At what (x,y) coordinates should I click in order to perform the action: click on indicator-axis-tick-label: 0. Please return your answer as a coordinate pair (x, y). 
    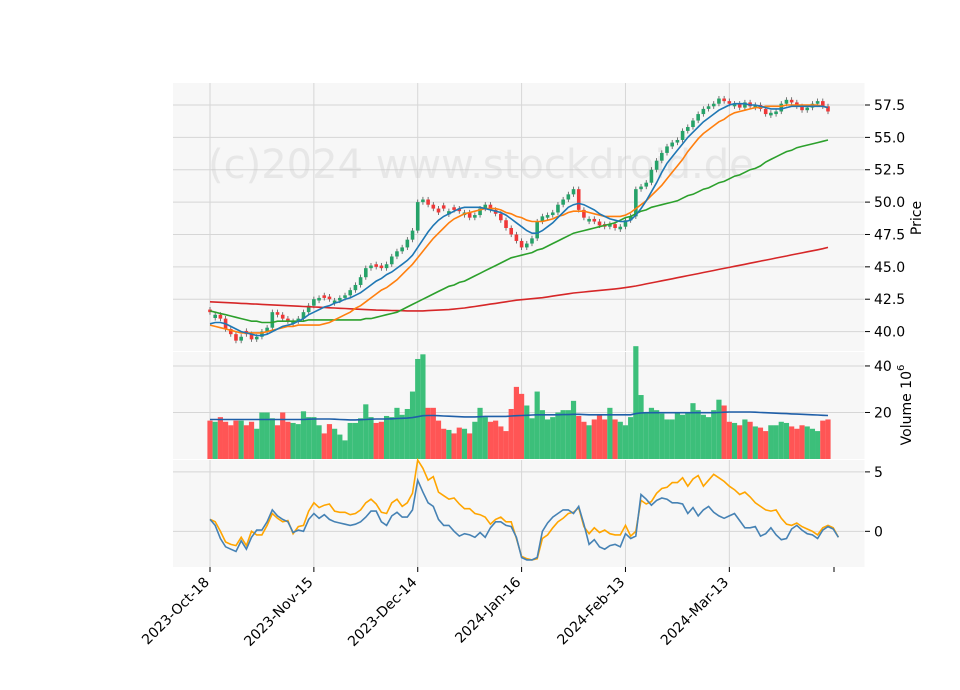
    Looking at the image, I should click on (878, 532).